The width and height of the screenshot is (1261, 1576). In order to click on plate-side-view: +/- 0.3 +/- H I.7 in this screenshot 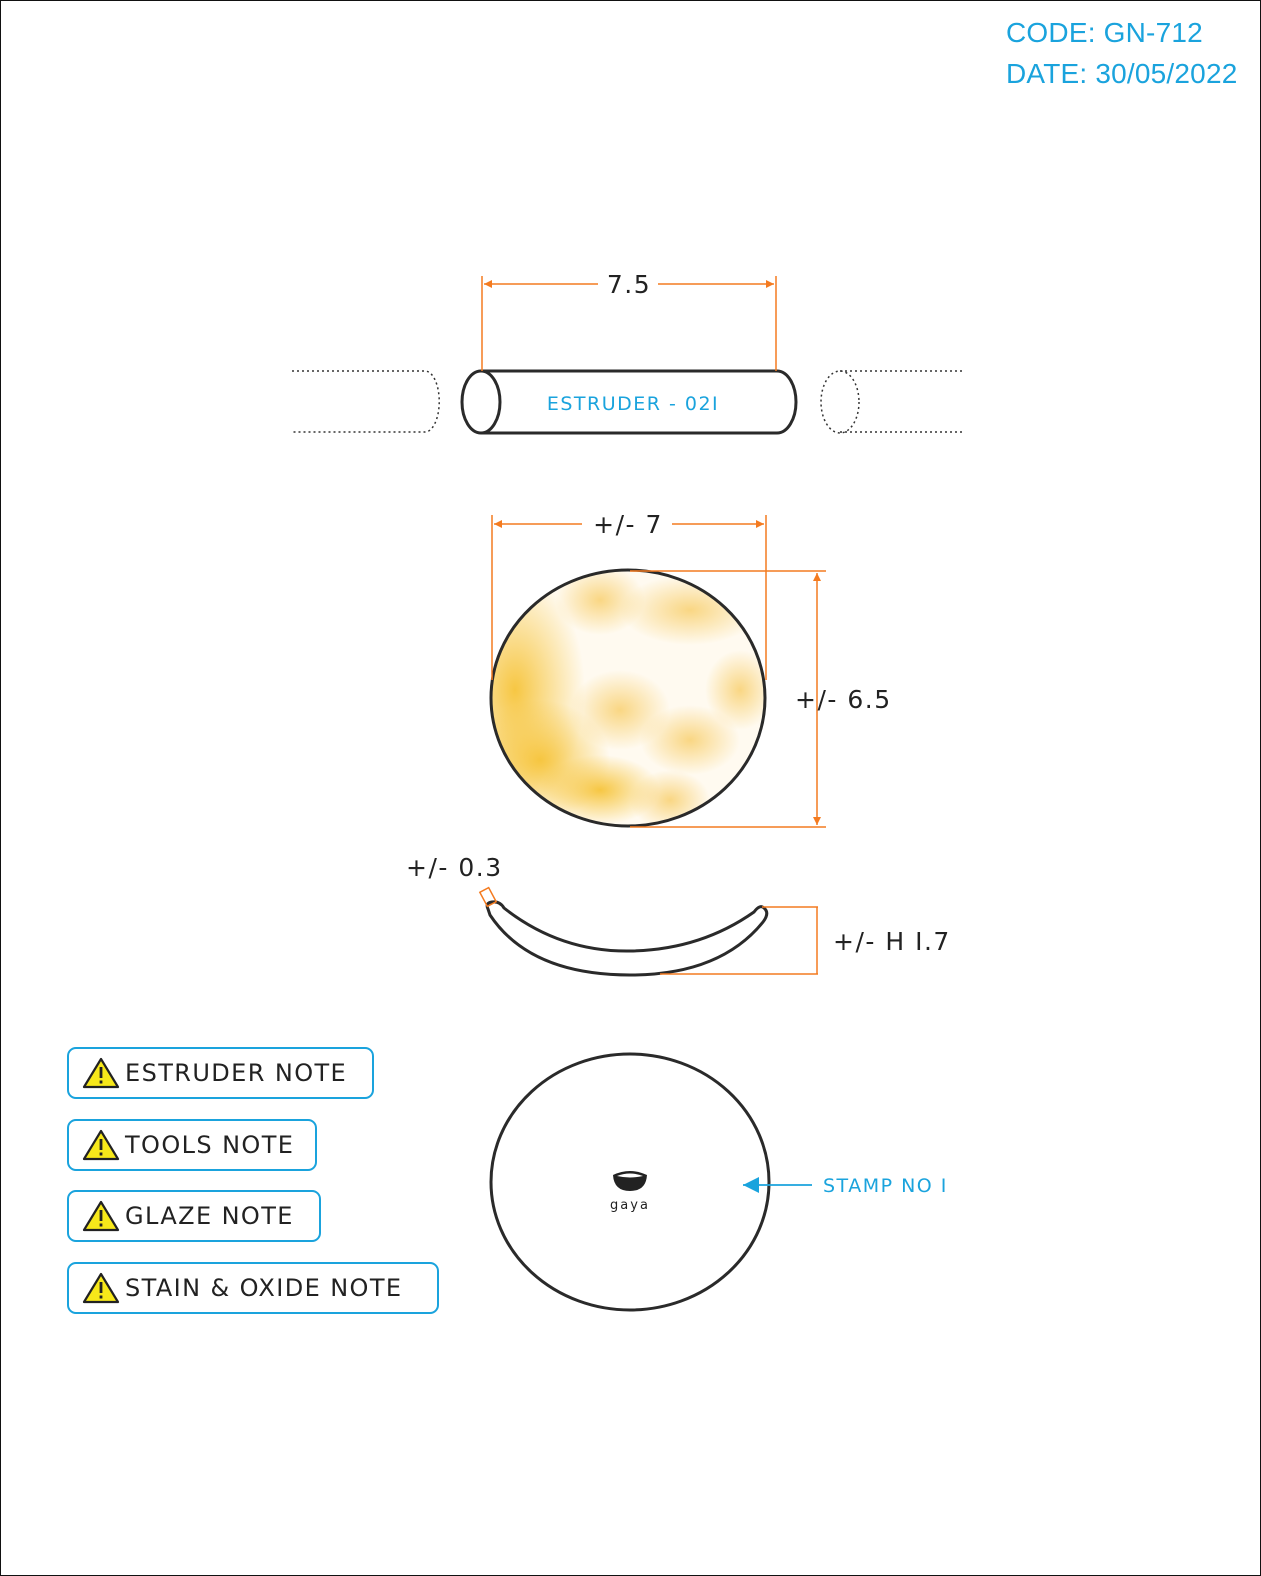, I will do `click(678, 915)`.